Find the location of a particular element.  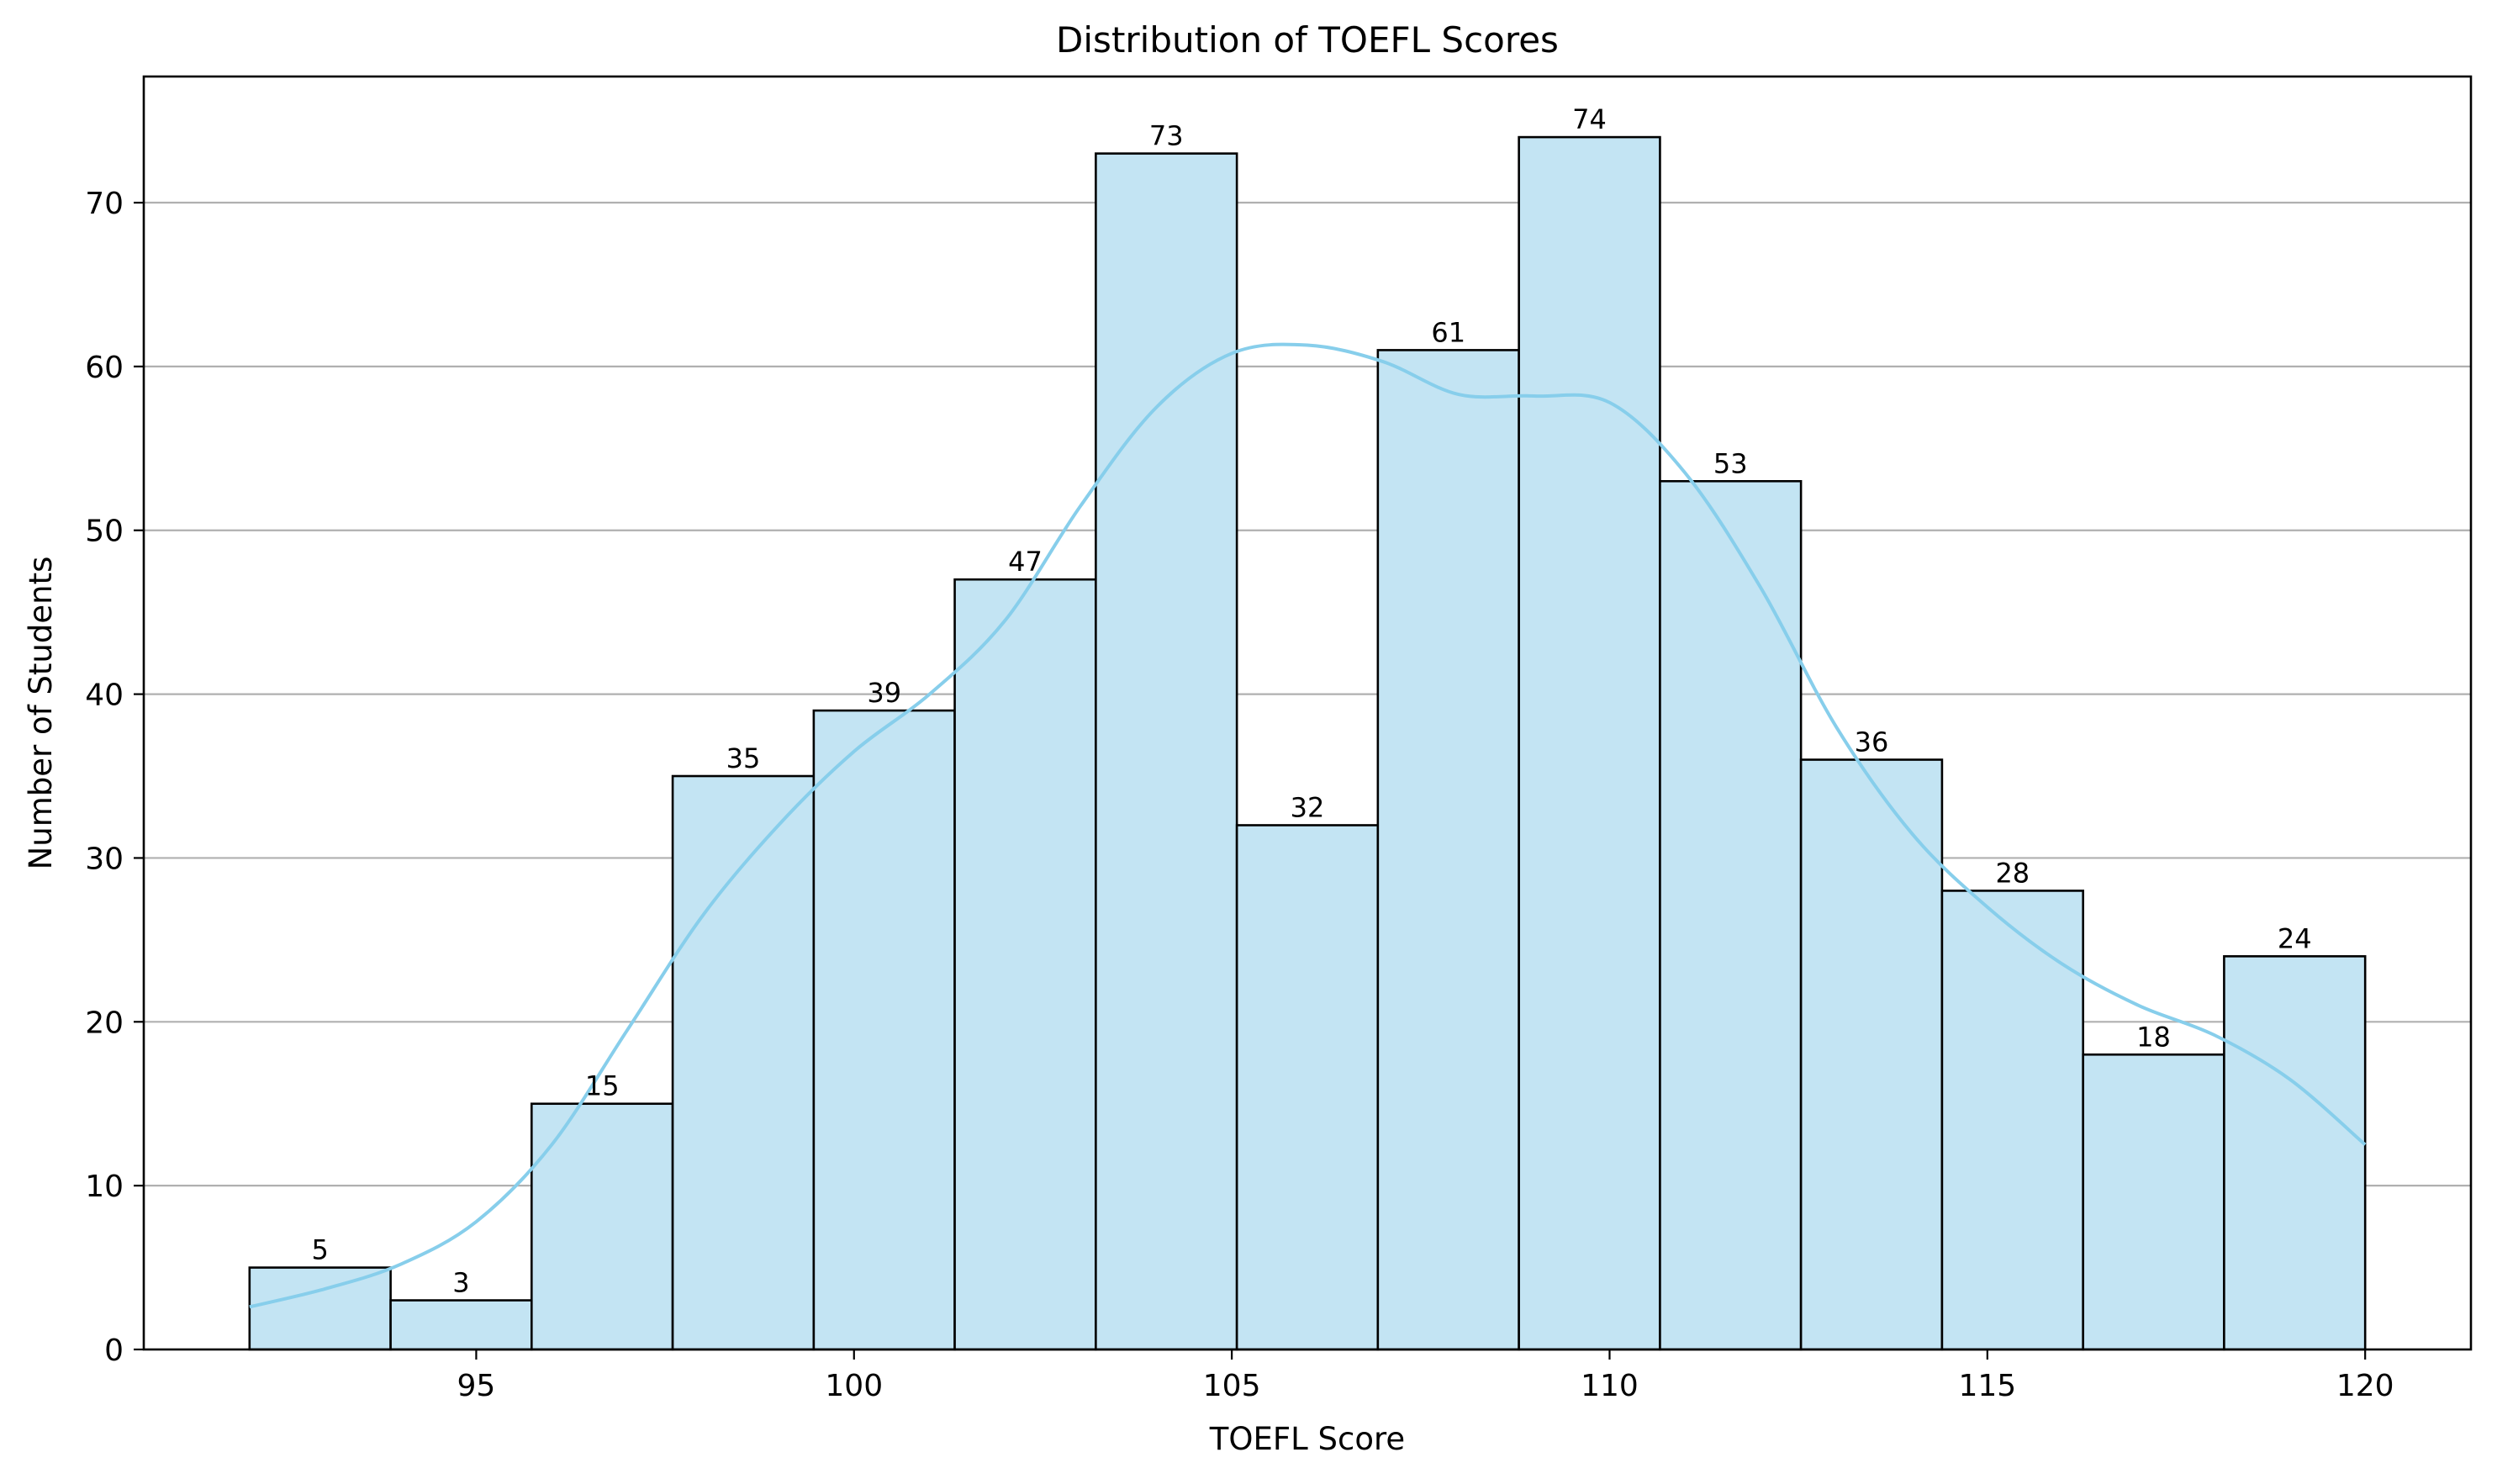

bar-value-label: 53 is located at coordinates (1731, 463).